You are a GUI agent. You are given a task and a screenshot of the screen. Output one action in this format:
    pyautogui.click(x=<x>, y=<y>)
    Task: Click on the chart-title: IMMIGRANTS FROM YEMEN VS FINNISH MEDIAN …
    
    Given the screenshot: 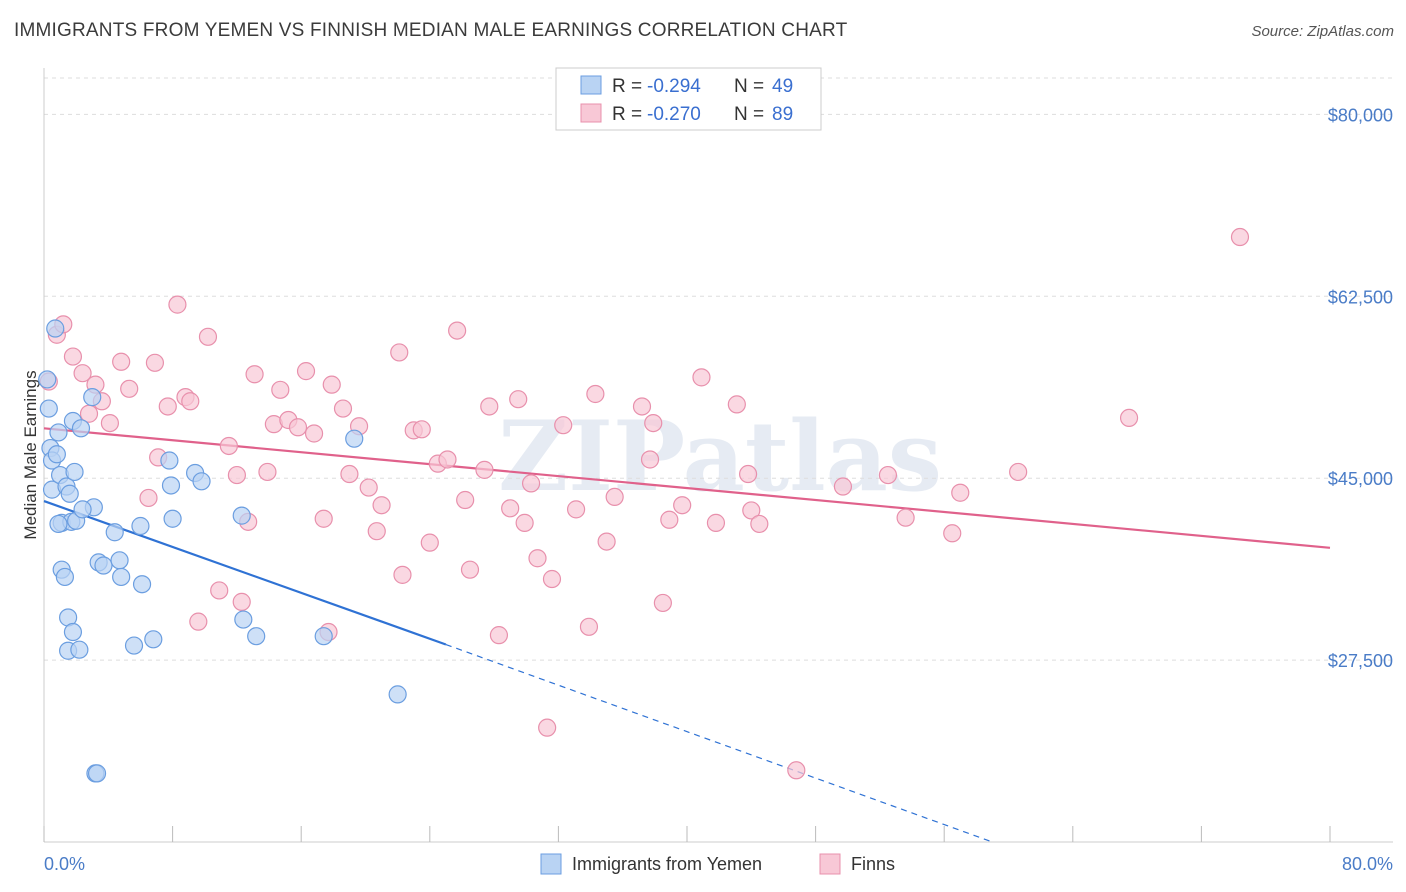 What is the action you would take?
    pyautogui.click(x=431, y=30)
    